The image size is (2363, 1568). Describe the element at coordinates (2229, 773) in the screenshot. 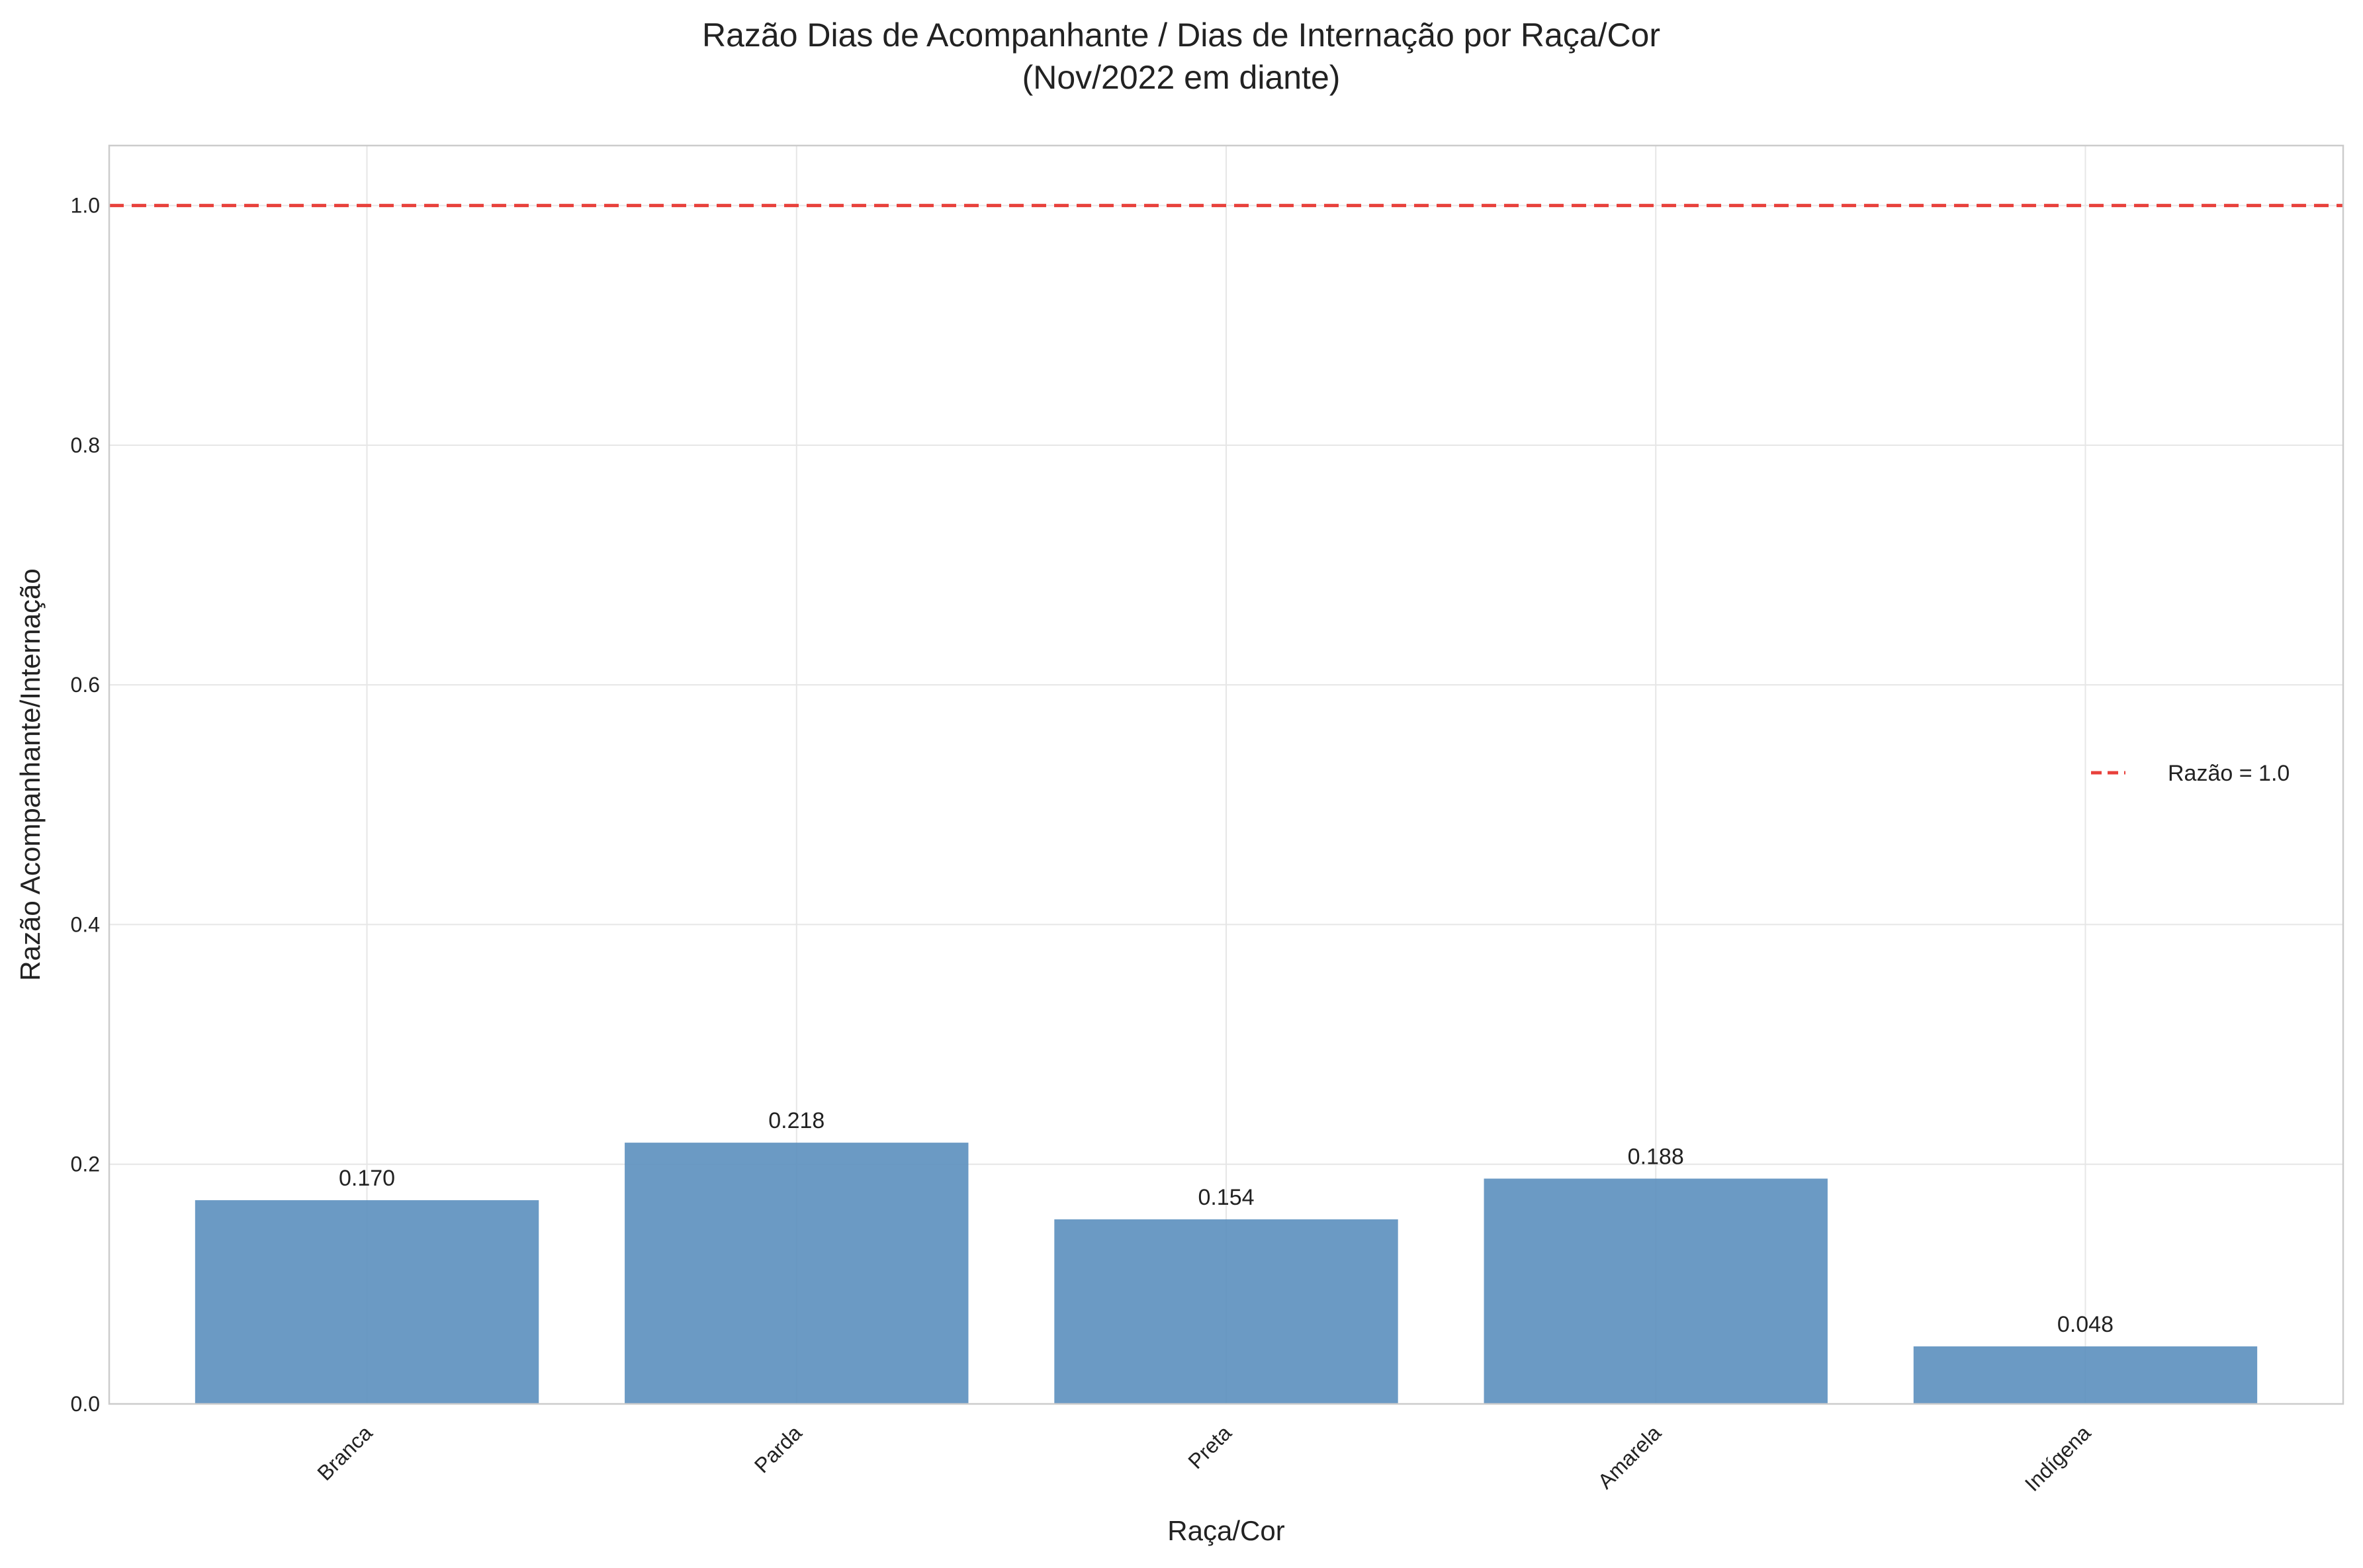

I see `legend-label: Razão = 1.0` at that location.